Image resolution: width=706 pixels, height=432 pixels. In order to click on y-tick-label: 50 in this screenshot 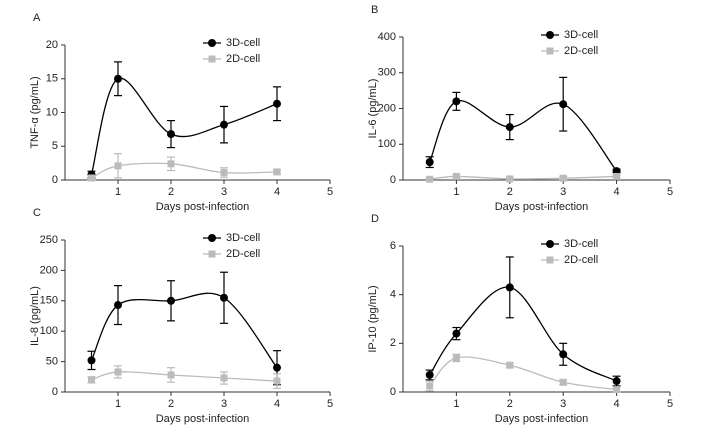, I will do `click(52, 362)`.